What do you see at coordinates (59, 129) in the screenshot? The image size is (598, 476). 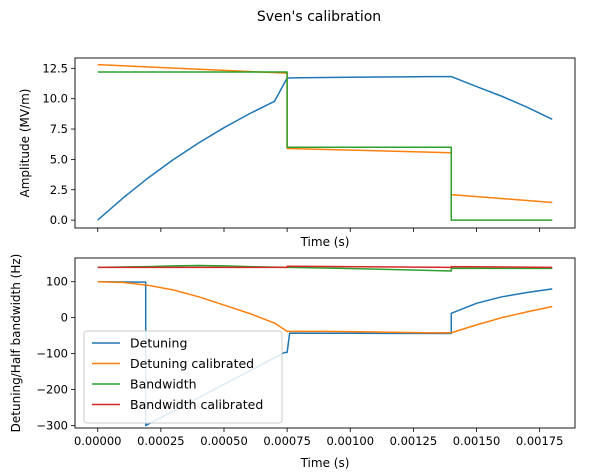 I see `amplitude-y-tick-label: 7.5` at bounding box center [59, 129].